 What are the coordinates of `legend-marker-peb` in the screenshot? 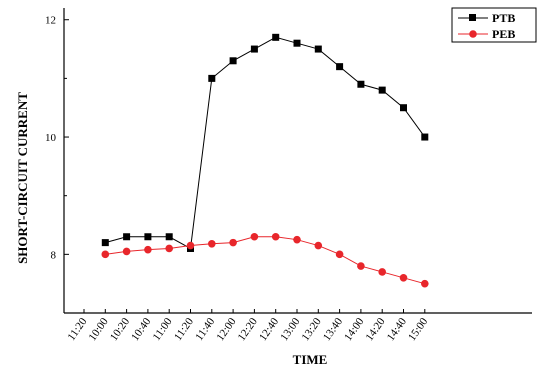 It's located at (473, 34).